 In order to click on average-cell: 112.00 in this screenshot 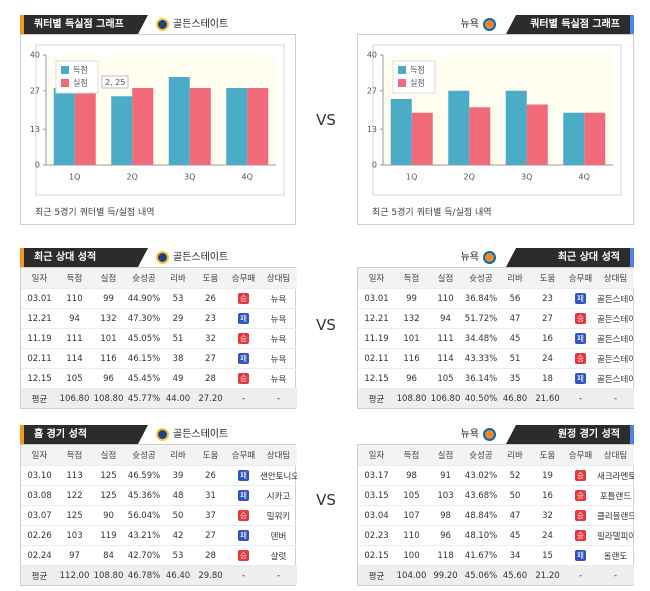, I will do `click(74, 575)`.